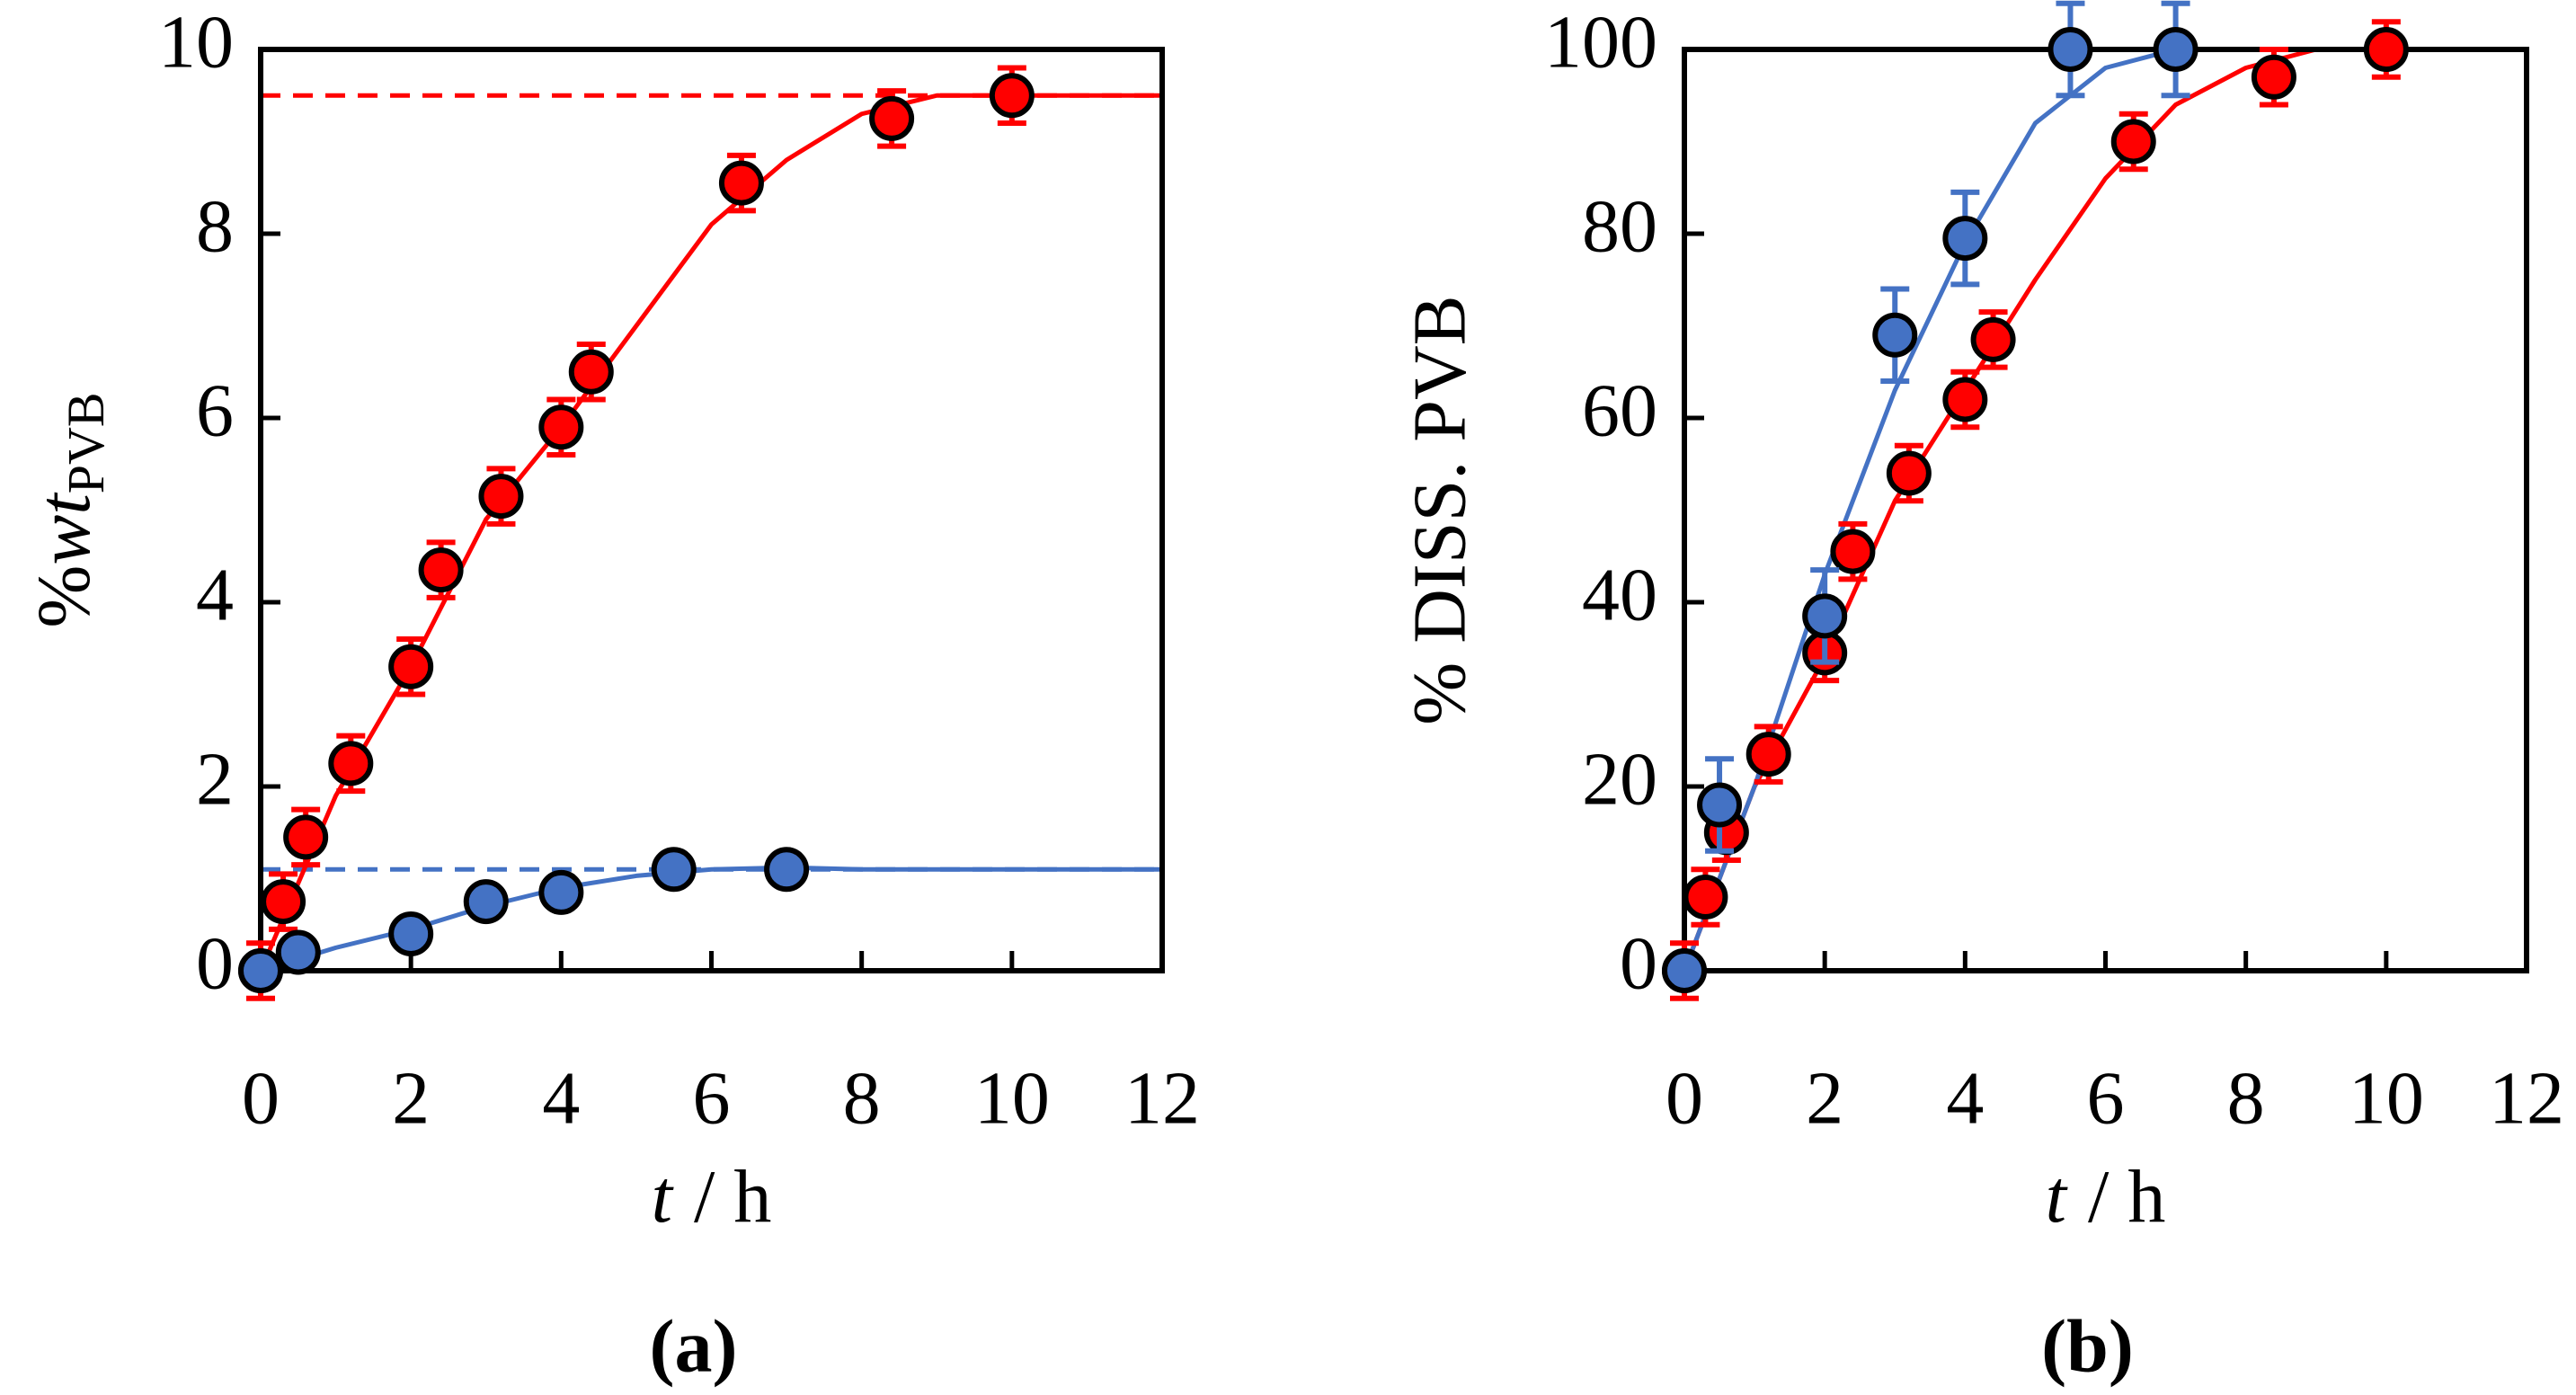 The width and height of the screenshot is (2576, 1395). Describe the element at coordinates (196, 42) in the screenshot. I see `y-tick-label: 10` at that location.